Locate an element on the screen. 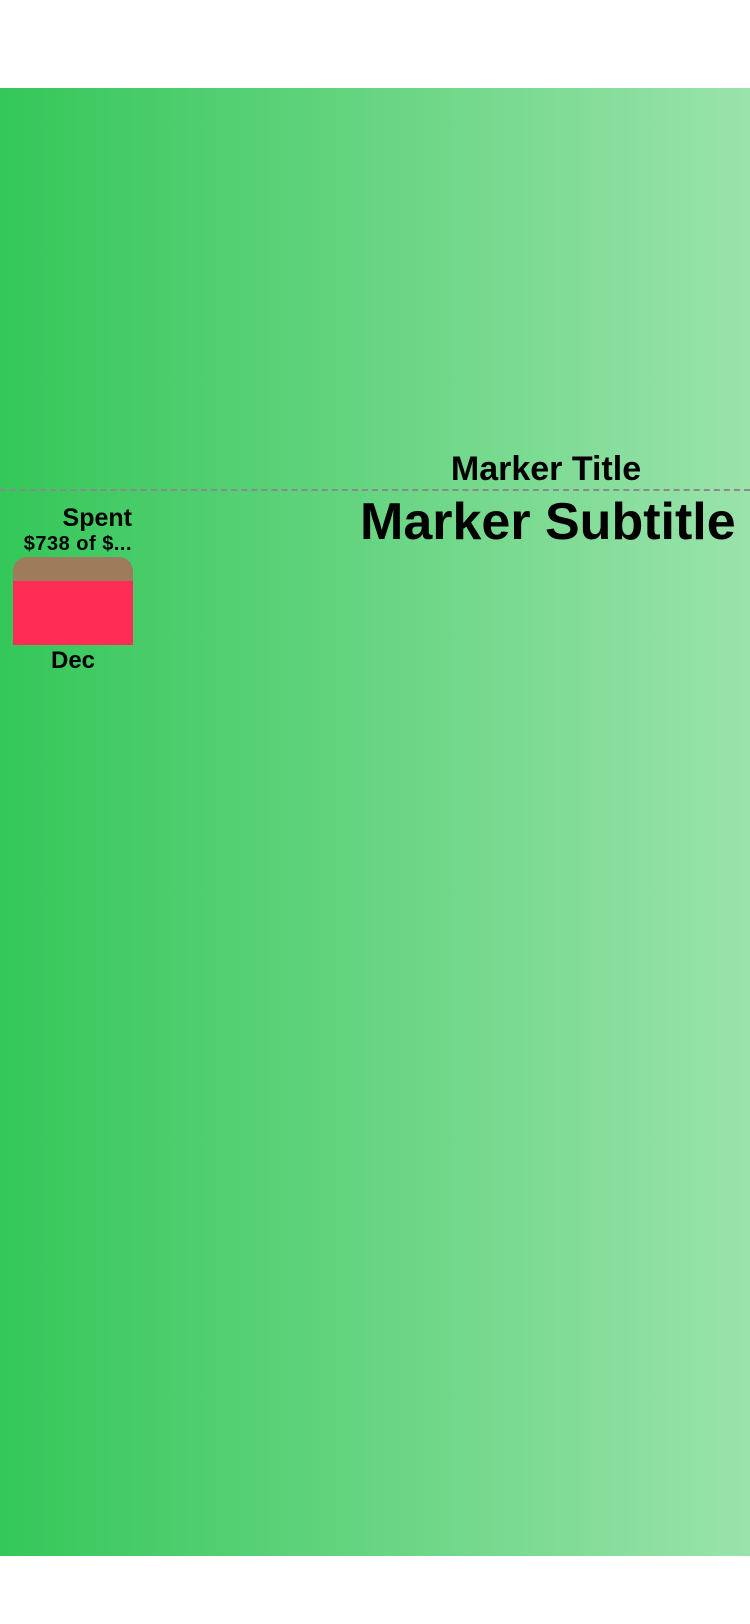 Image resolution: width=750 pixels, height=1624 pixels. bar-annotation-title: Spent is located at coordinates (97, 518).